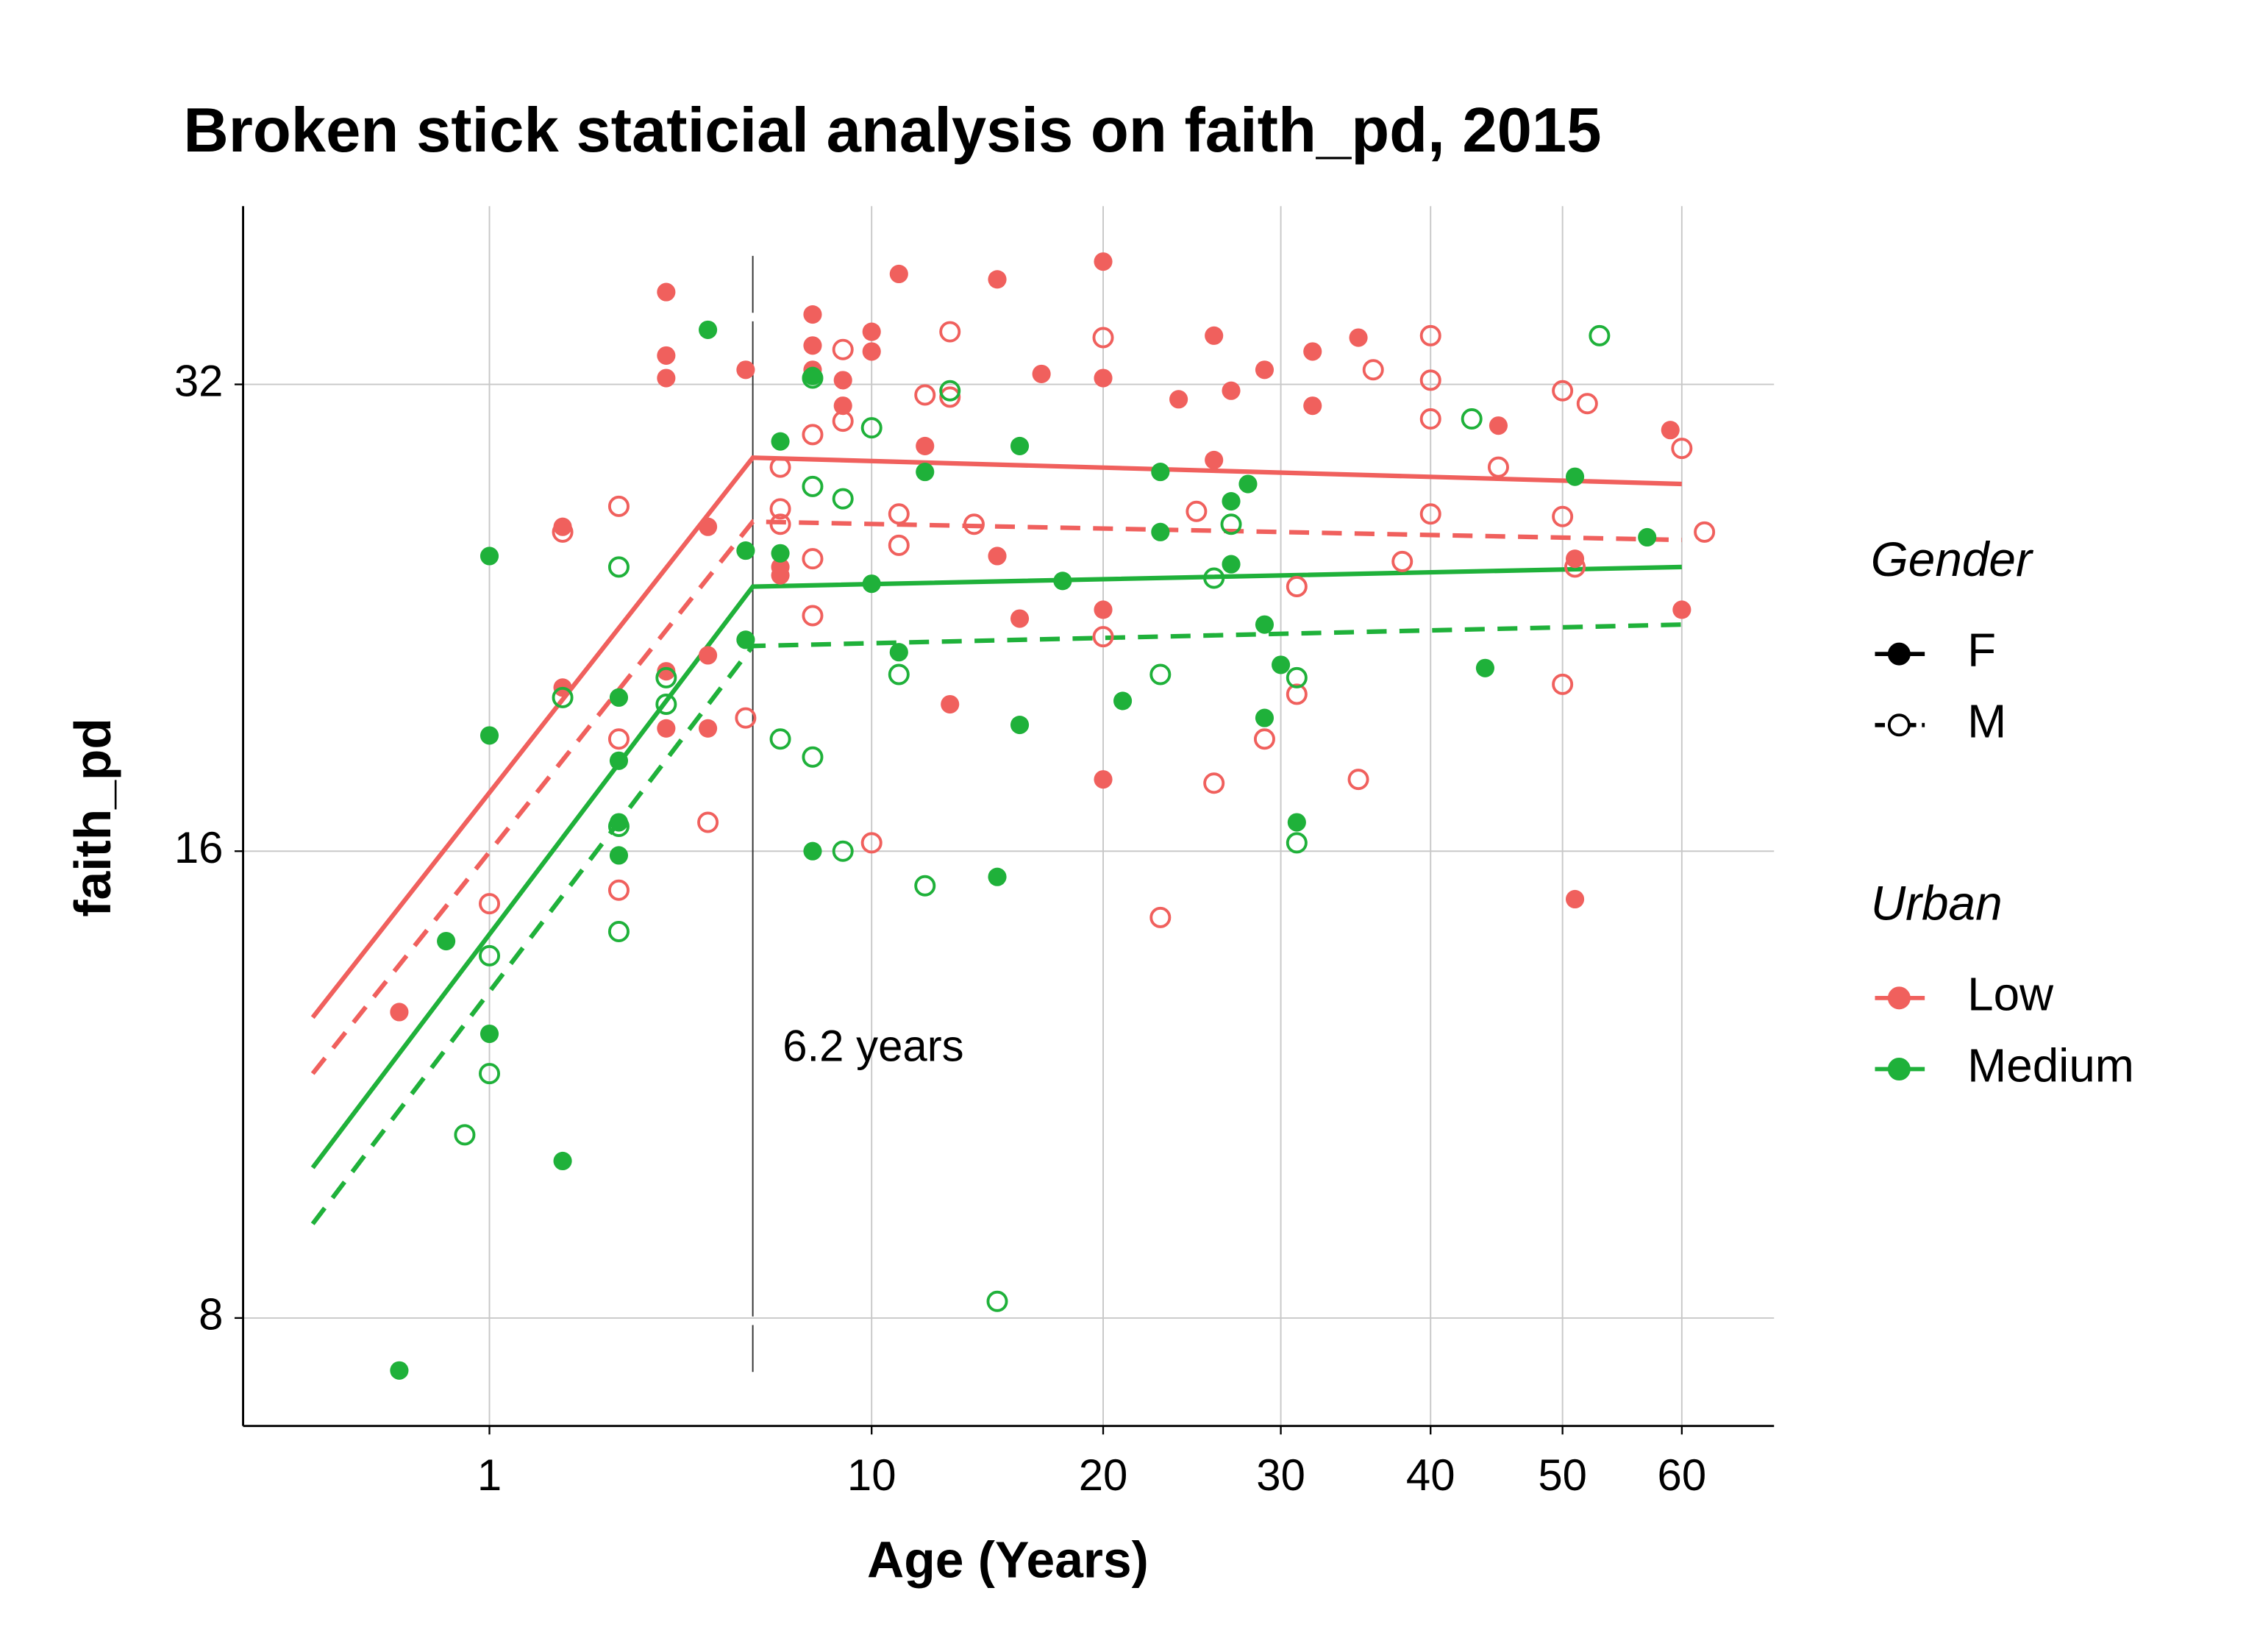 This screenshot has height=1652, width=2246. Describe the element at coordinates (1981, 651) in the screenshot. I see `legend-label: F` at that location.